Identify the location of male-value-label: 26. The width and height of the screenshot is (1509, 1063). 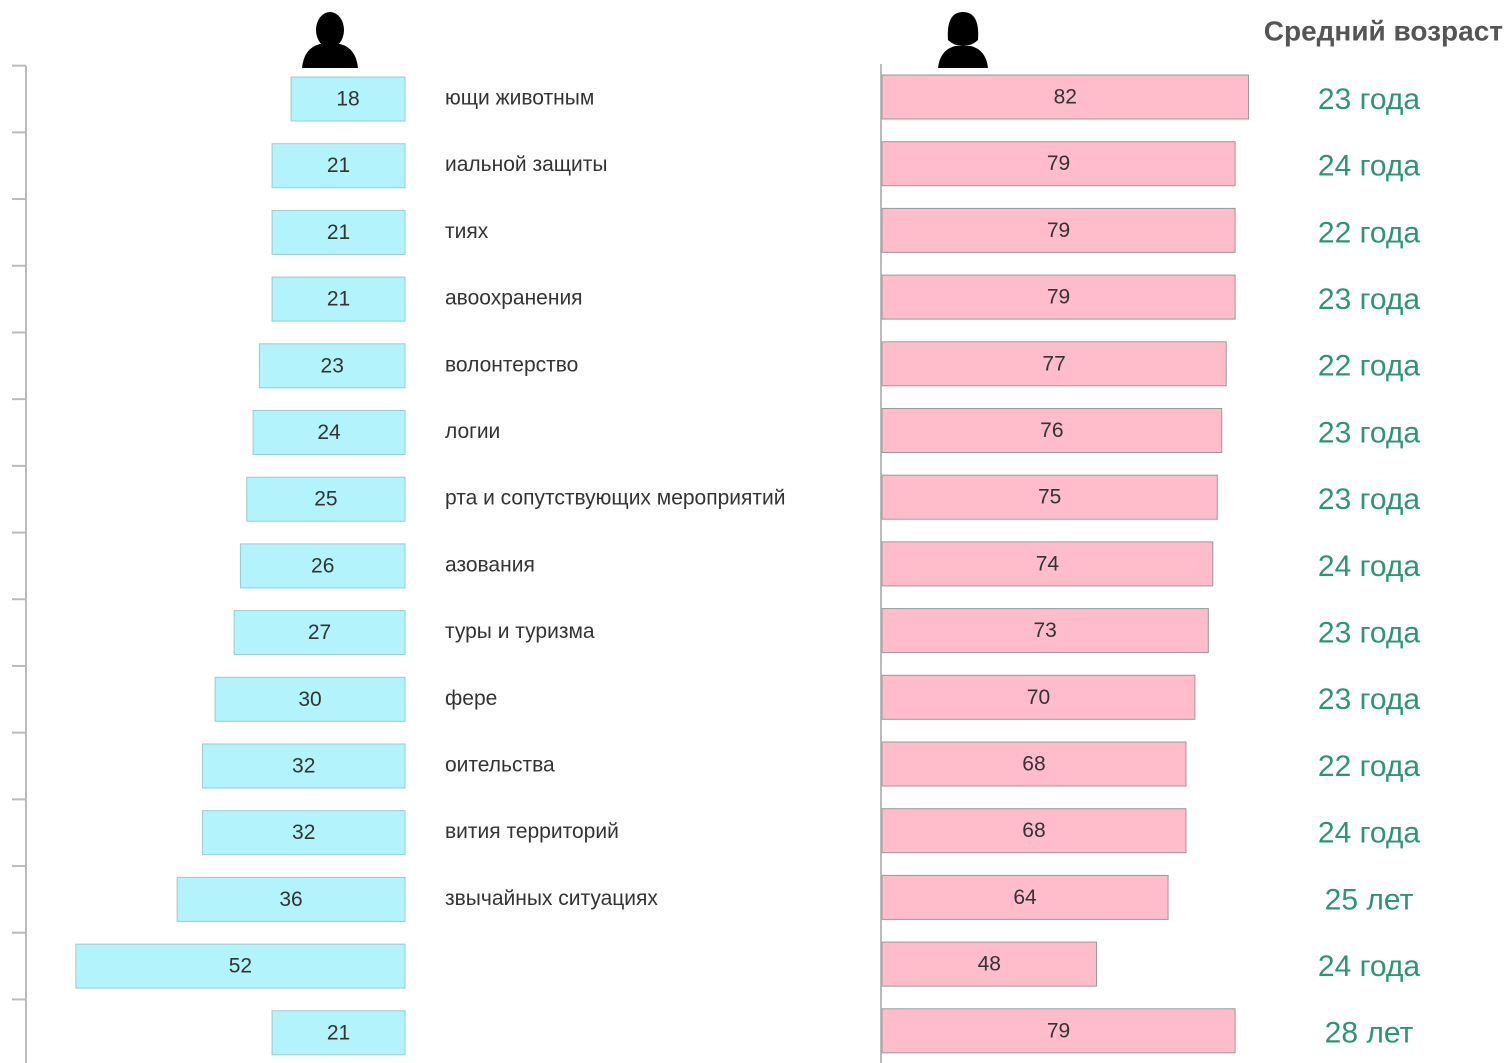
(322, 565).